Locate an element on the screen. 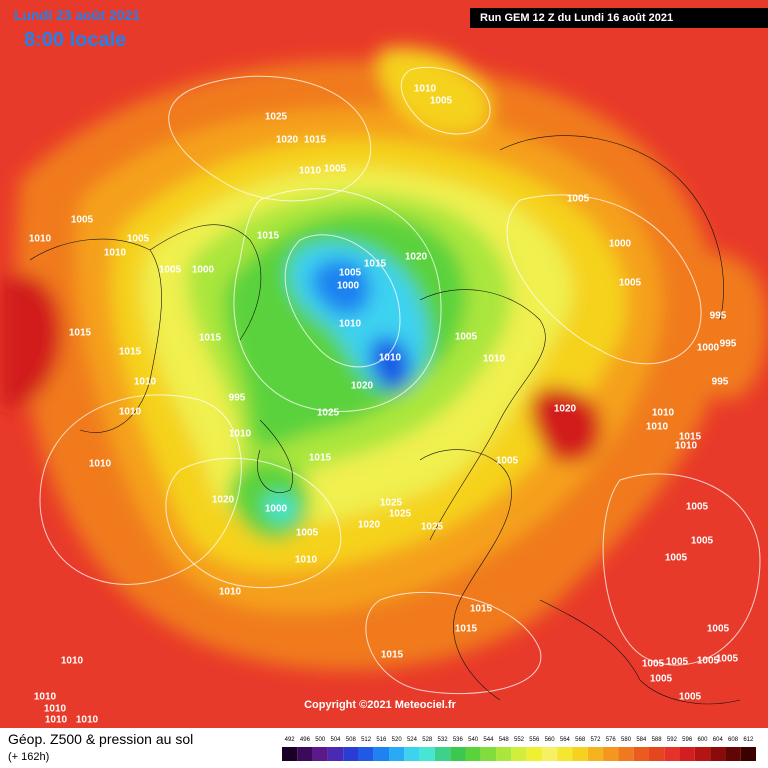 This screenshot has width=768, height=768. legend-value: 552 is located at coordinates (519, 740).